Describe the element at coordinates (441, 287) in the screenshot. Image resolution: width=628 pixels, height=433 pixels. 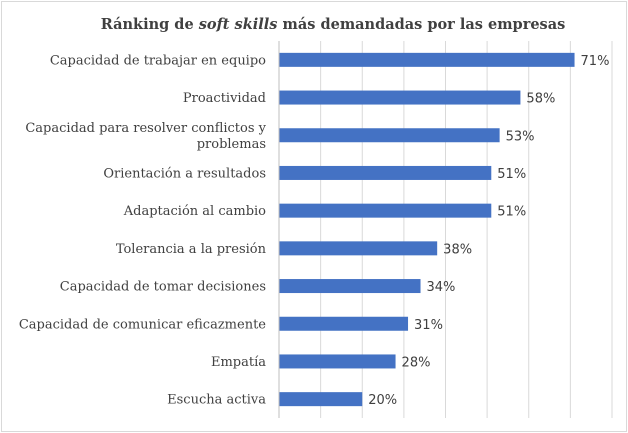
I see `data-label: 34%` at that location.